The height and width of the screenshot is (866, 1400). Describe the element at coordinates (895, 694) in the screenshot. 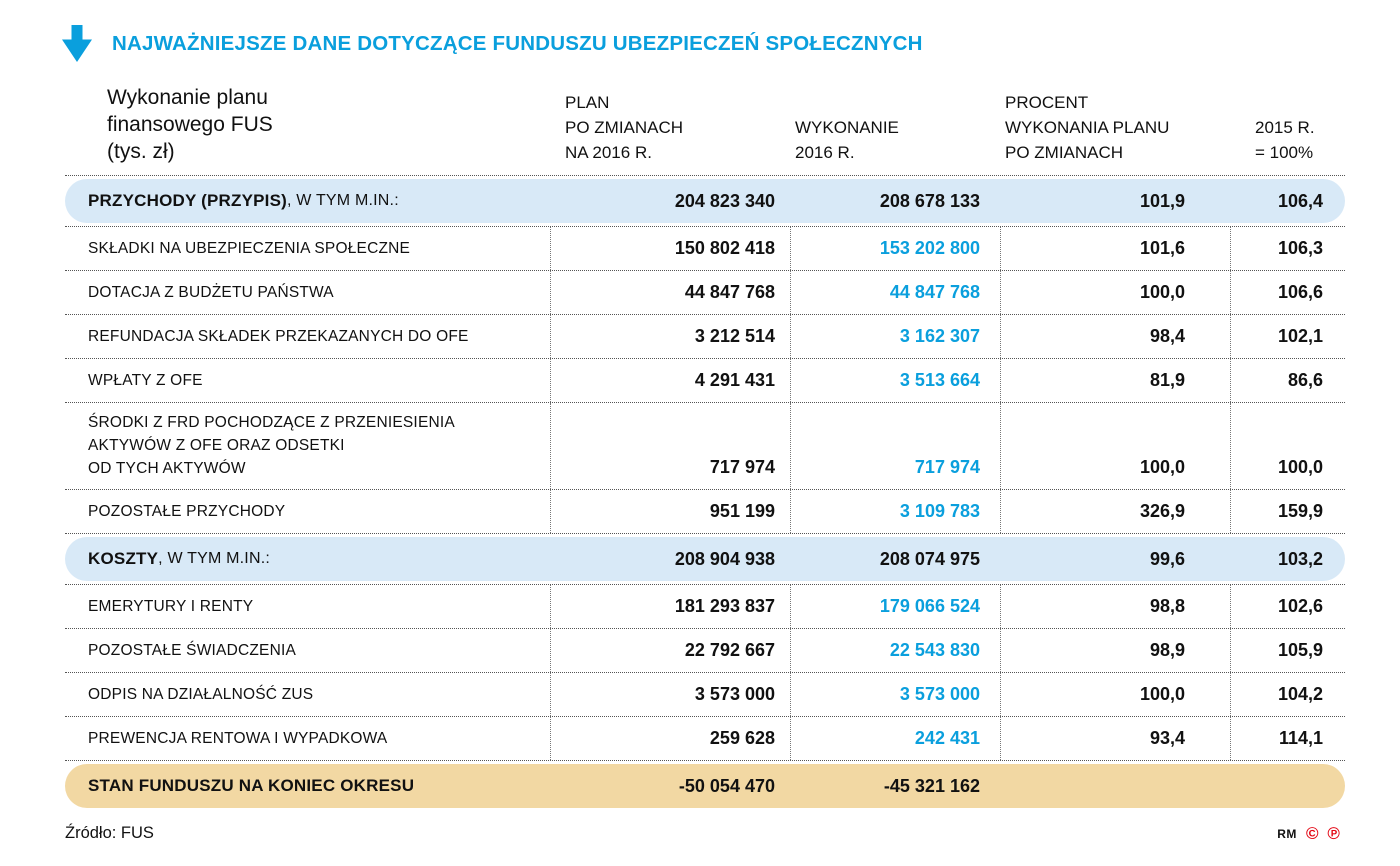

I see `cell-wykonanie: 3 573 000` at that location.